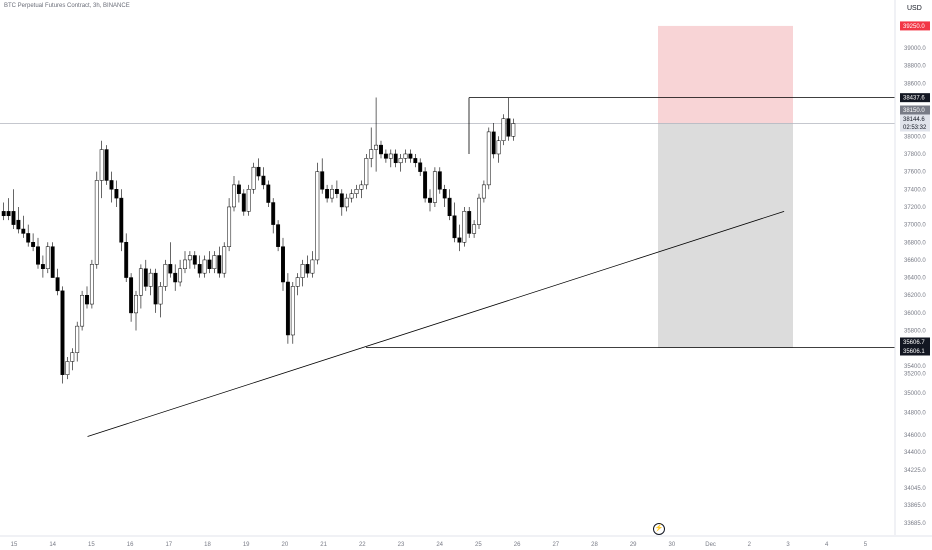 The width and height of the screenshot is (932, 550). What do you see at coordinates (914, 8) in the screenshot?
I see `currency-label: USD` at bounding box center [914, 8].